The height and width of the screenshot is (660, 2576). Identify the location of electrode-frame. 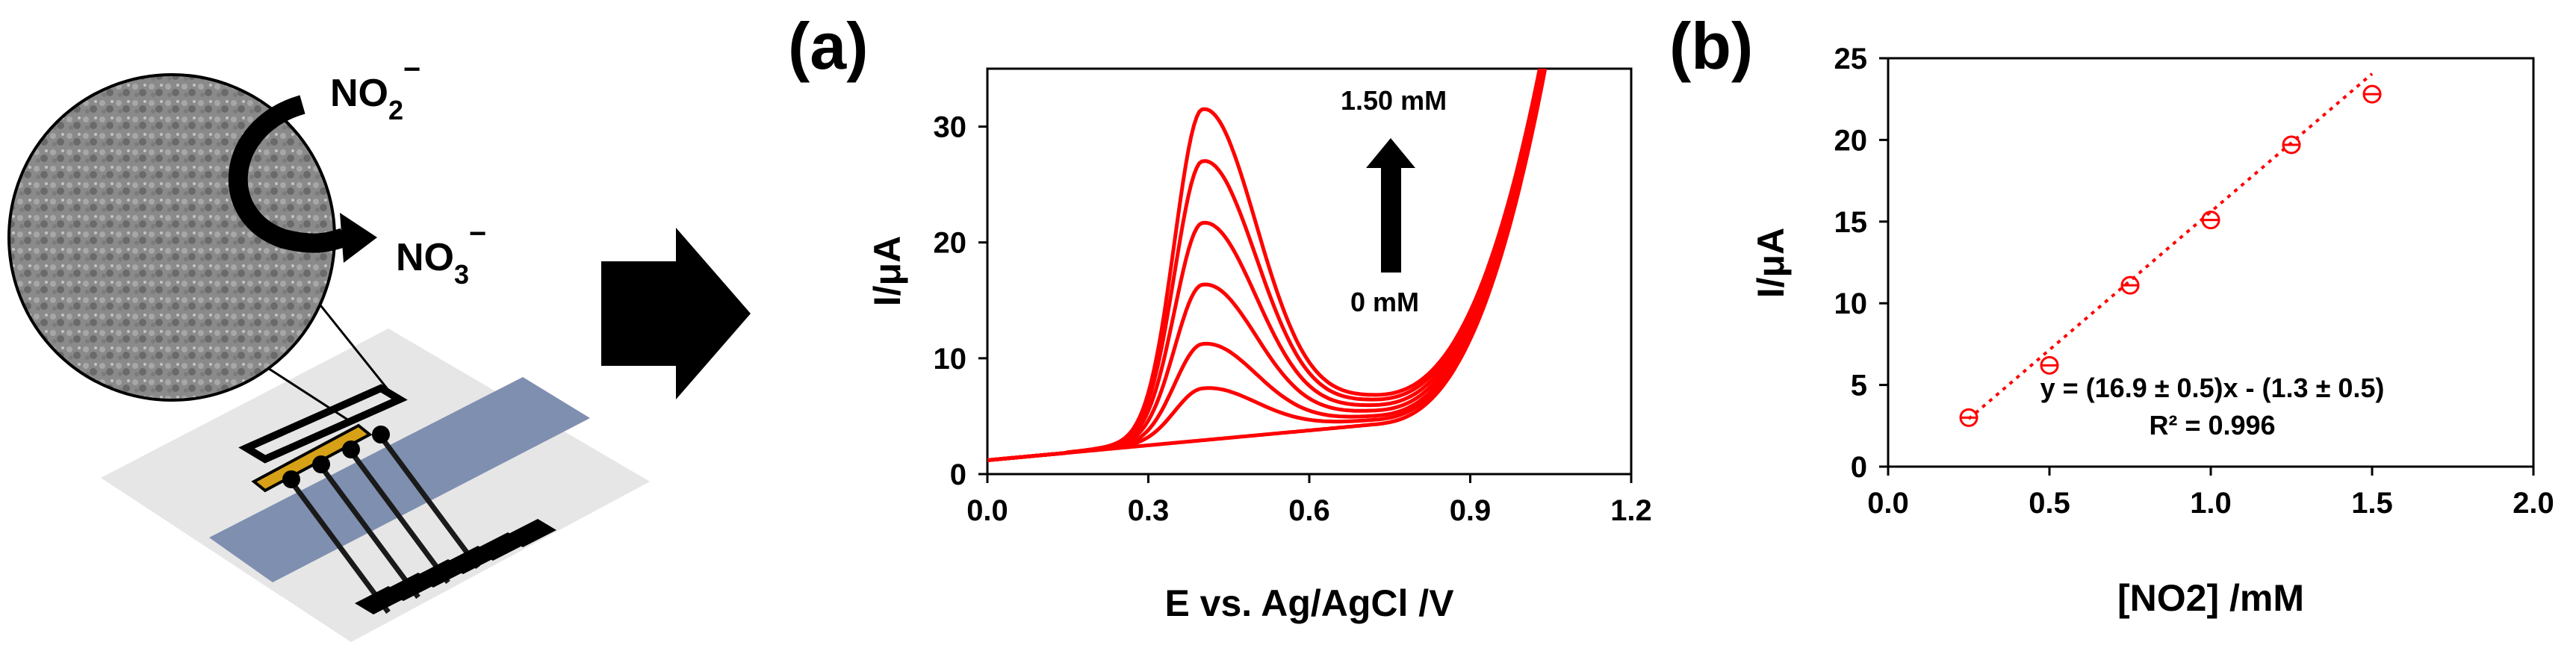
(323, 424).